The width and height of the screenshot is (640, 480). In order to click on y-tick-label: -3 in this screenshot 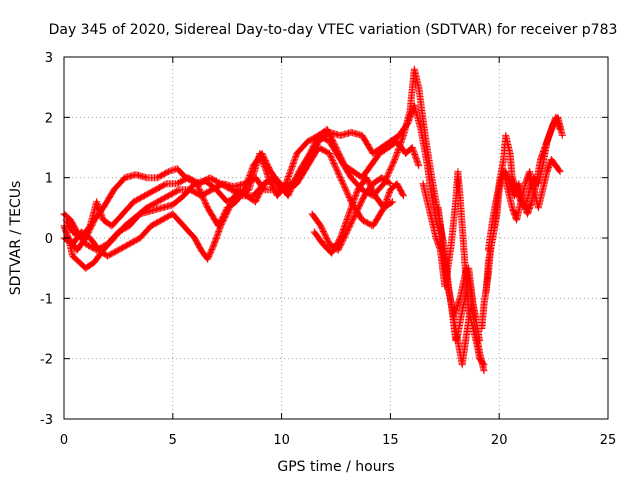, I will do `click(46, 420)`.